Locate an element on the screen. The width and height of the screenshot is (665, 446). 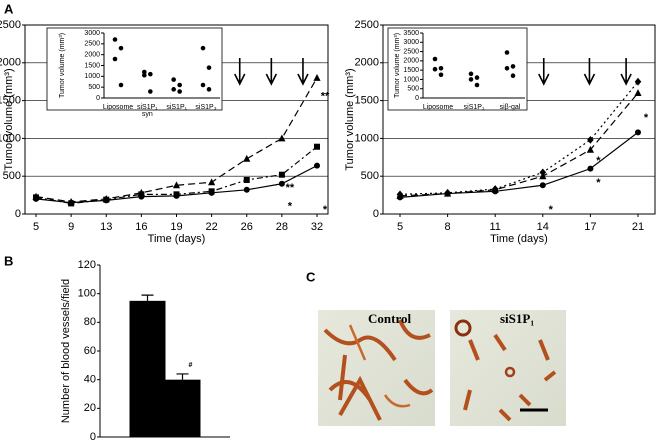
x-tick-label: 28 is located at coordinates (282, 227).